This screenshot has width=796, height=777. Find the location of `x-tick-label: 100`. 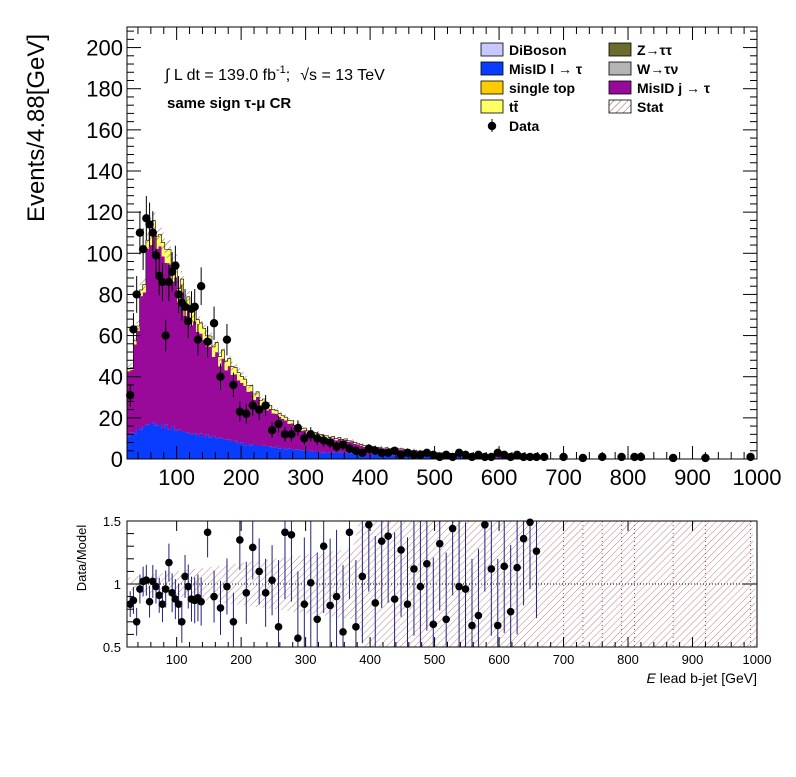

x-tick-label: 100 is located at coordinates (176, 477).